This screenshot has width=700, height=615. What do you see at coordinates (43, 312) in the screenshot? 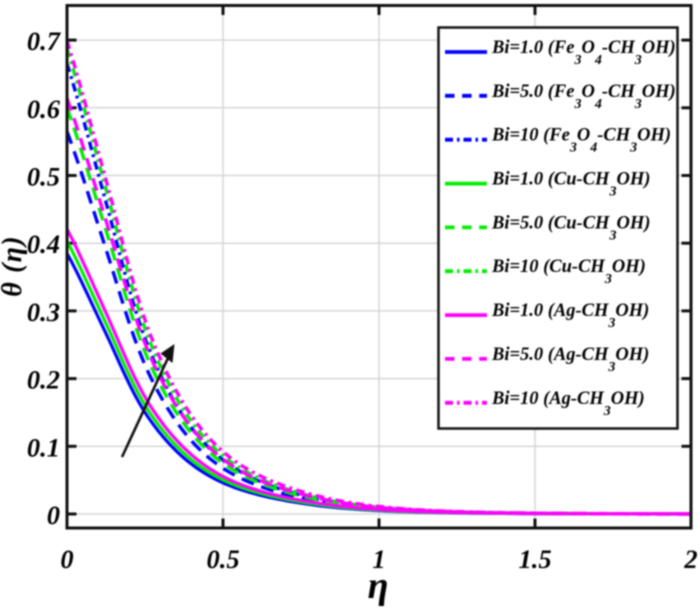
I see `svg-text: 0.3` at bounding box center [43, 312].